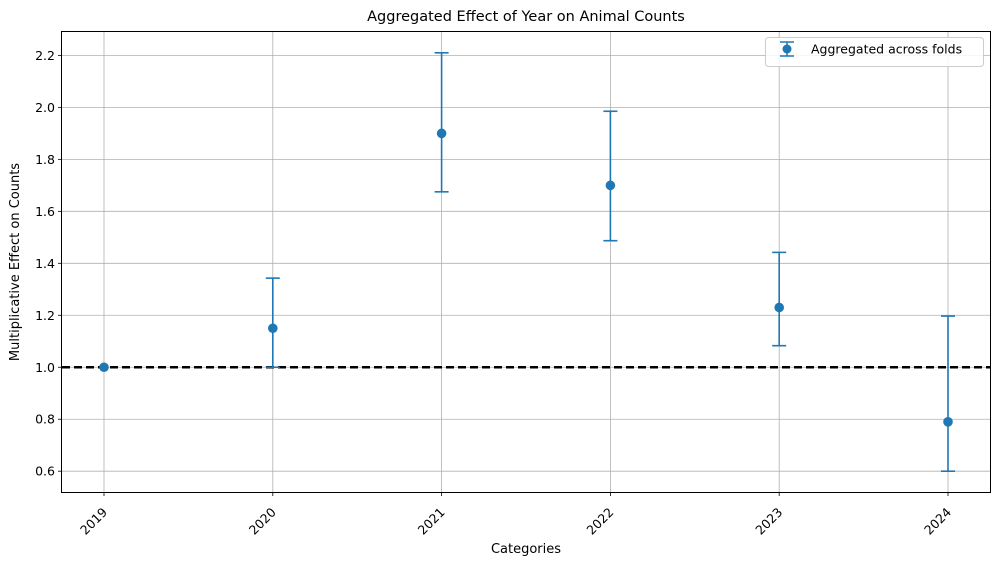 The image size is (1001, 566). I want to click on x-axis-label: Categories, so click(526, 549).